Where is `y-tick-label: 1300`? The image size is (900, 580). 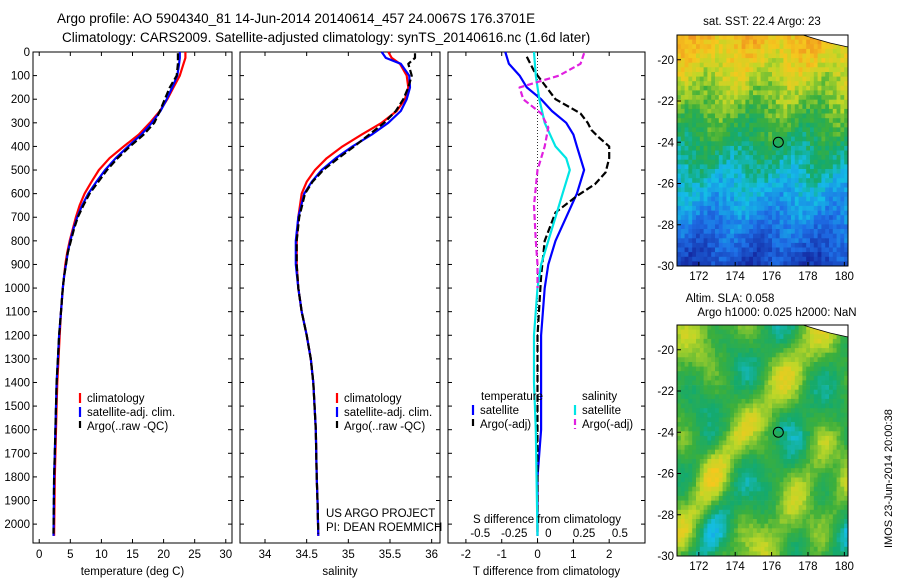
y-tick-label: 1300 is located at coordinates (17, 360).